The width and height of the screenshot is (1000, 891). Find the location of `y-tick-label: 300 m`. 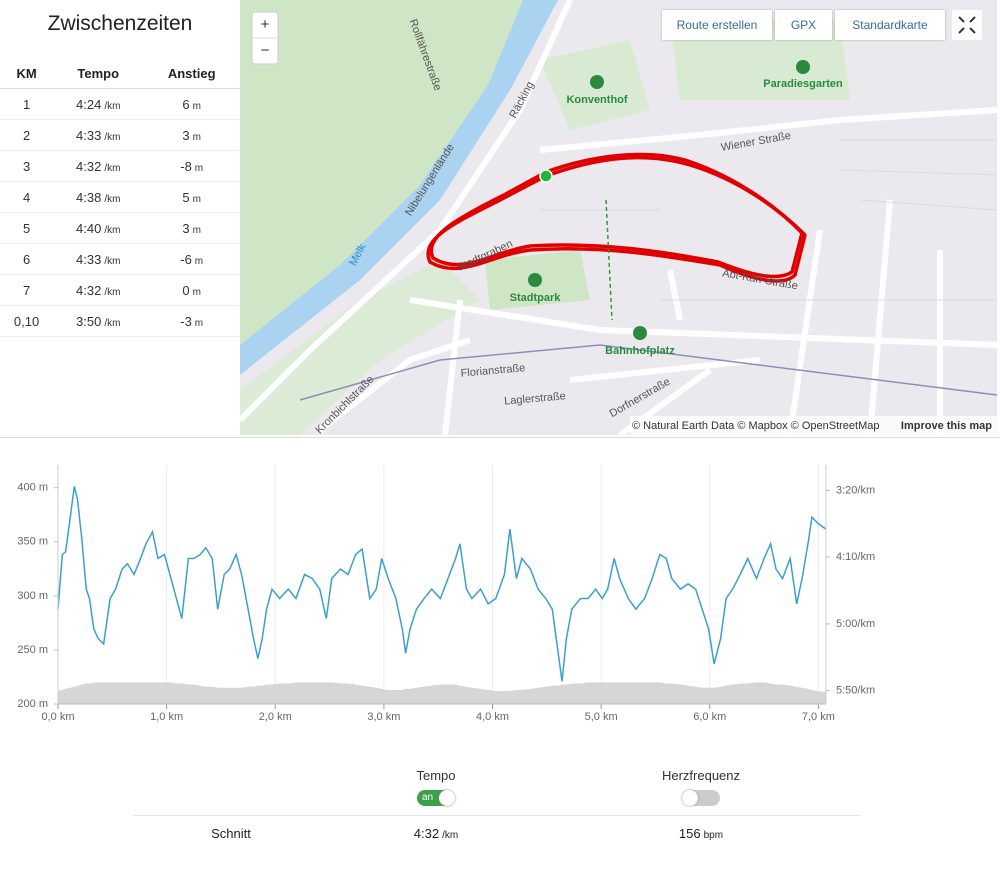

y-tick-label: 300 m is located at coordinates (32, 596).